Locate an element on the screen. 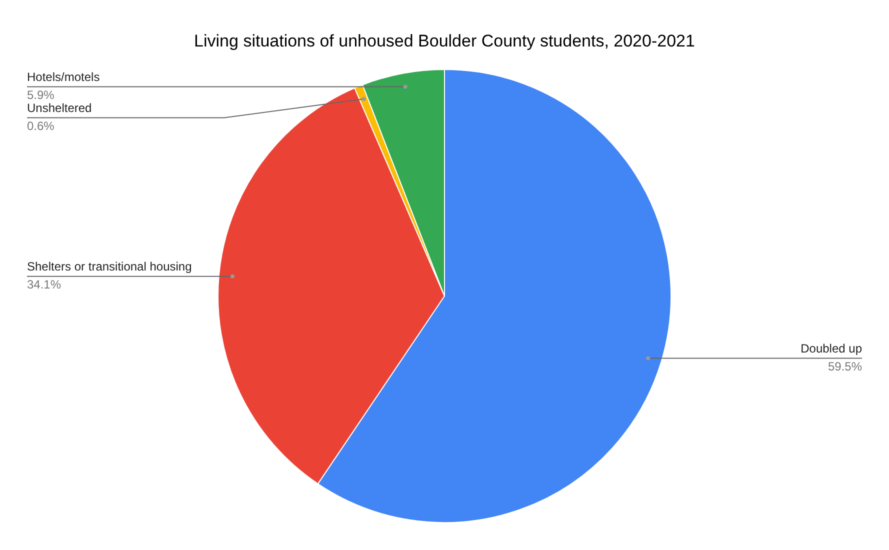 The width and height of the screenshot is (889, 550). data-label: 59.5% is located at coordinates (845, 367).